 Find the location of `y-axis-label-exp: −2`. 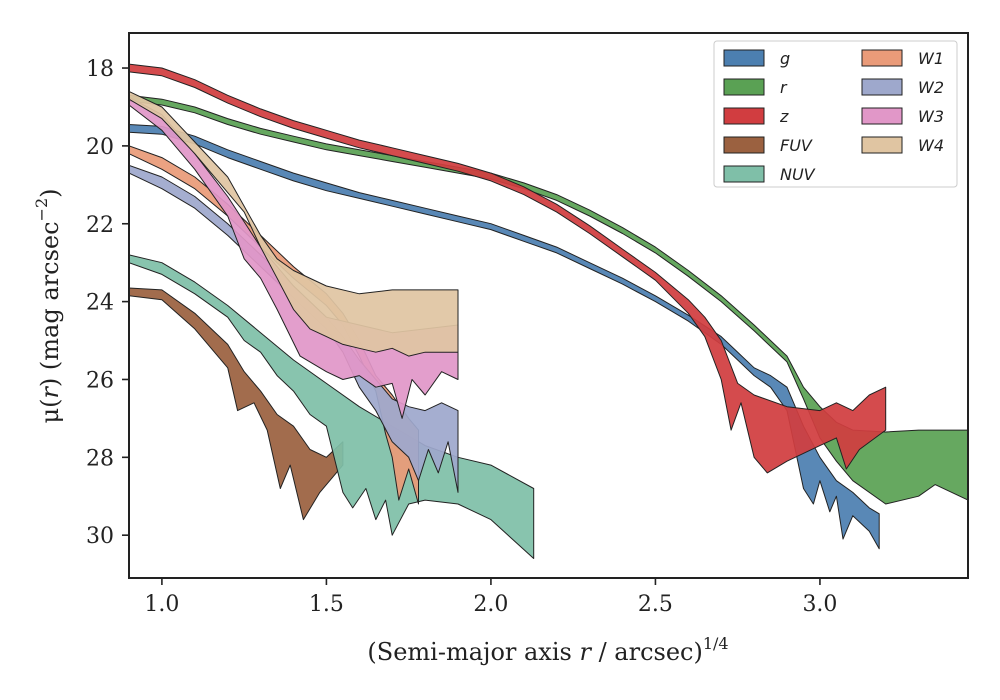

y-axis-label-exp: −2 is located at coordinates (41, 210).